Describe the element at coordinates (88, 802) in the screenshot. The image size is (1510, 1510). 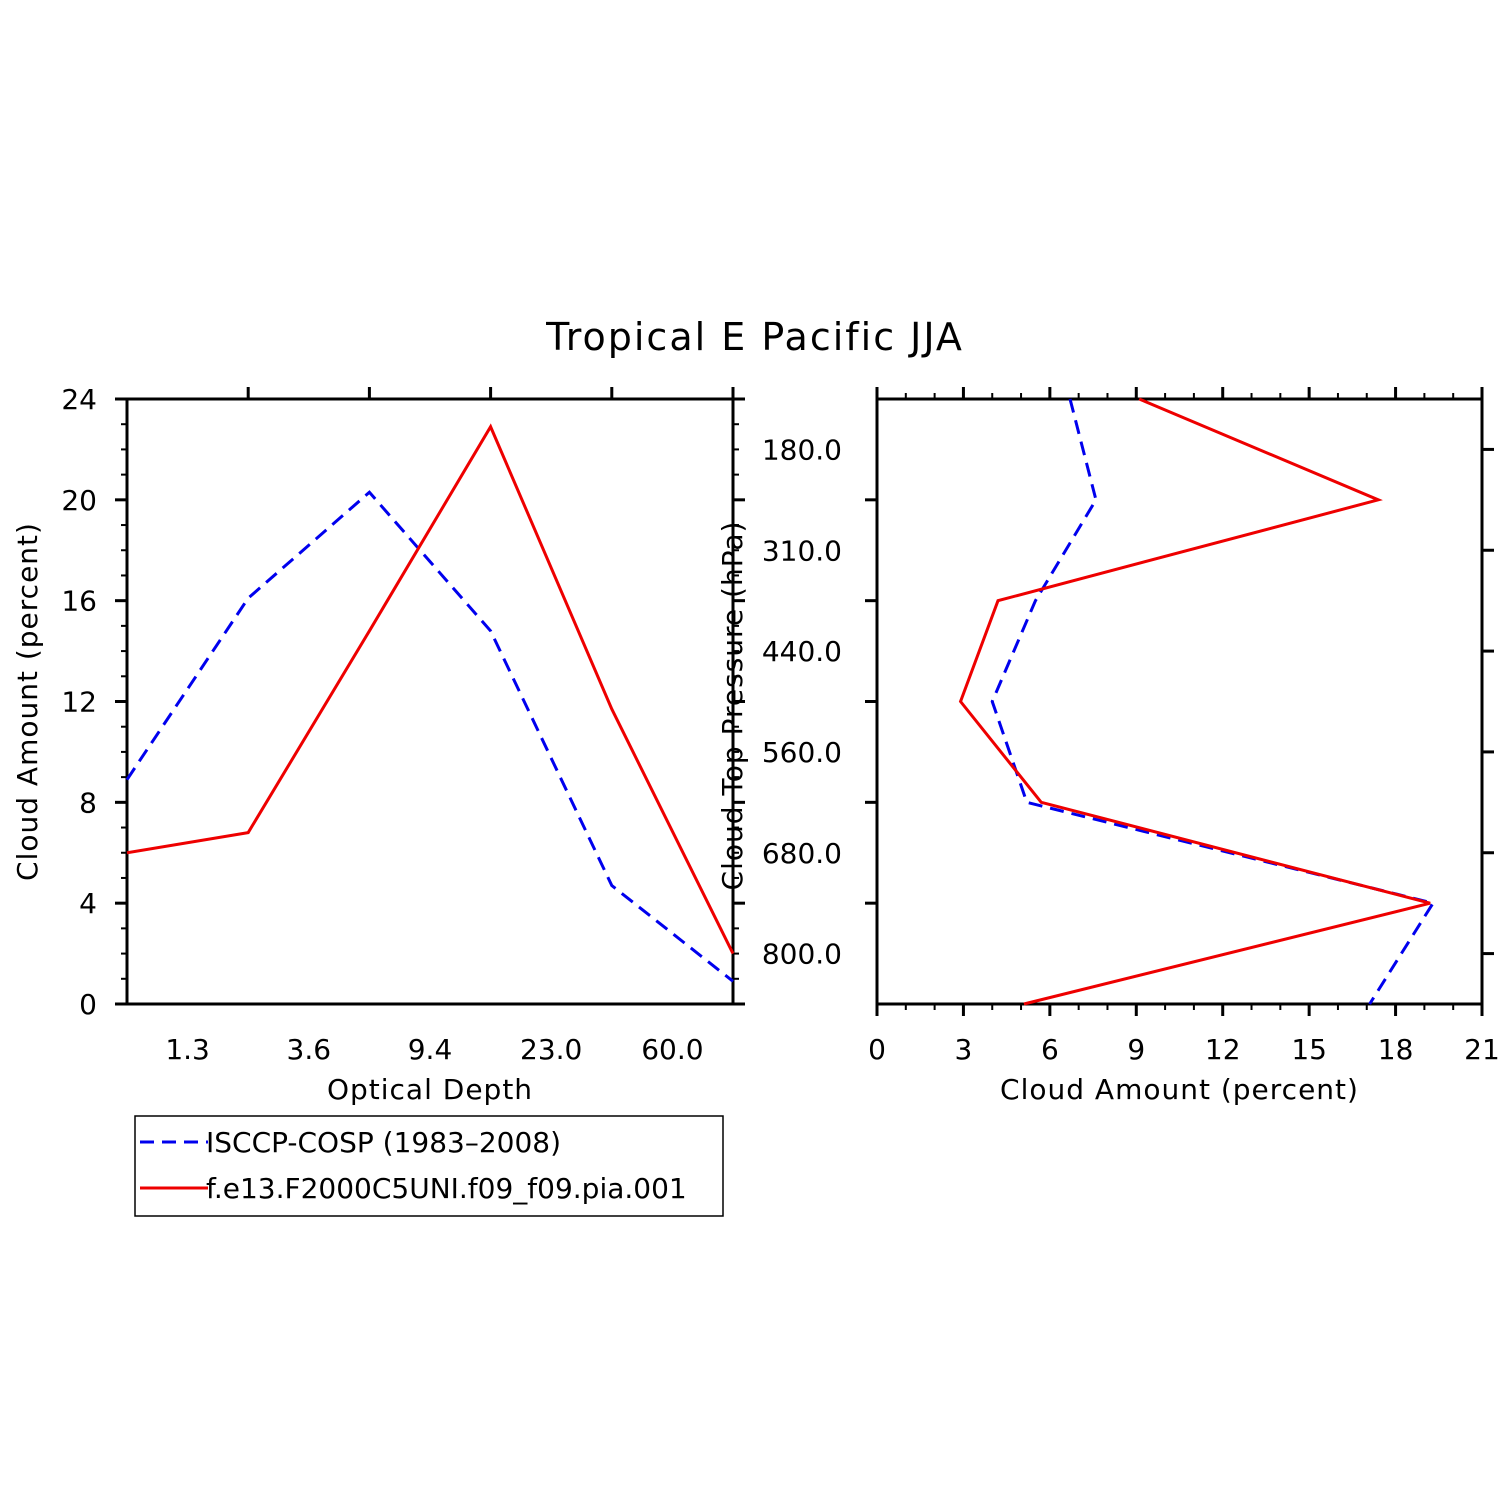
I see `y-tick-label: 8` at that location.